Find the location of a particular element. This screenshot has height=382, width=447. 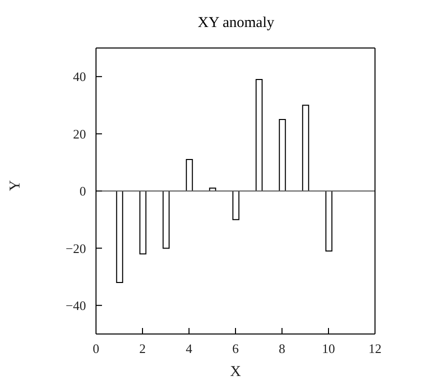

x-tick-label: 10 is located at coordinates (328, 348).